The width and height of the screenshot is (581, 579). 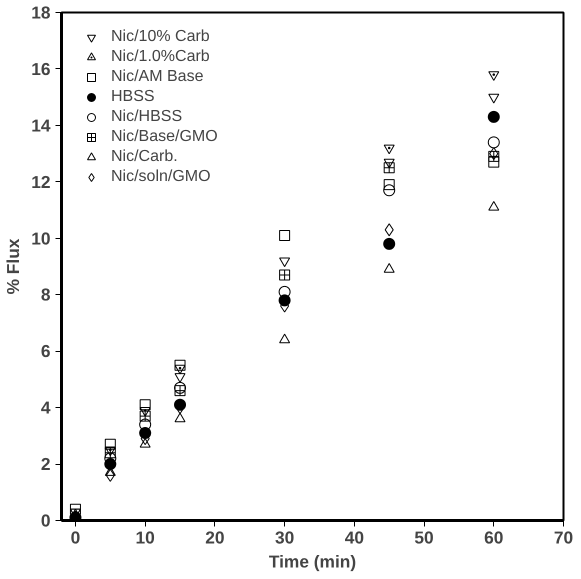 What do you see at coordinates (160, 57) in the screenshot?
I see `legend-label: Nic/1.0%Carb` at bounding box center [160, 57].